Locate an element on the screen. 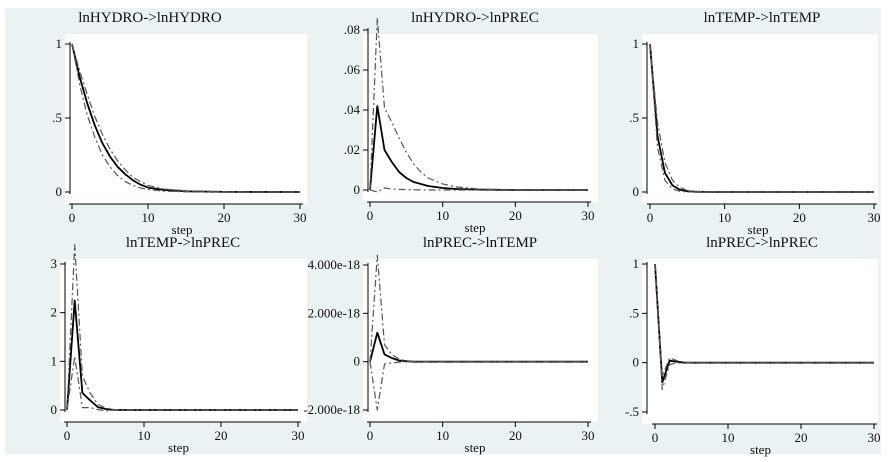  y-tick-label: .04 is located at coordinates (352, 109).